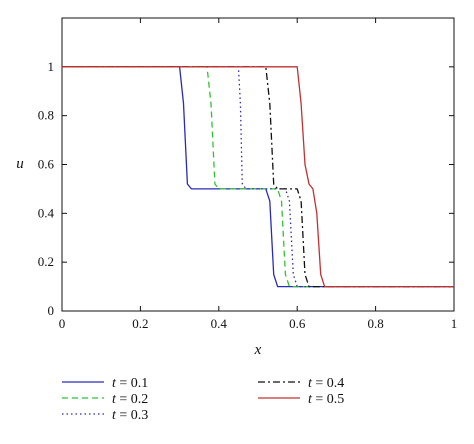 Image resolution: width=474 pixels, height=444 pixels. I want to click on x-tick-label: 1, so click(454, 323).